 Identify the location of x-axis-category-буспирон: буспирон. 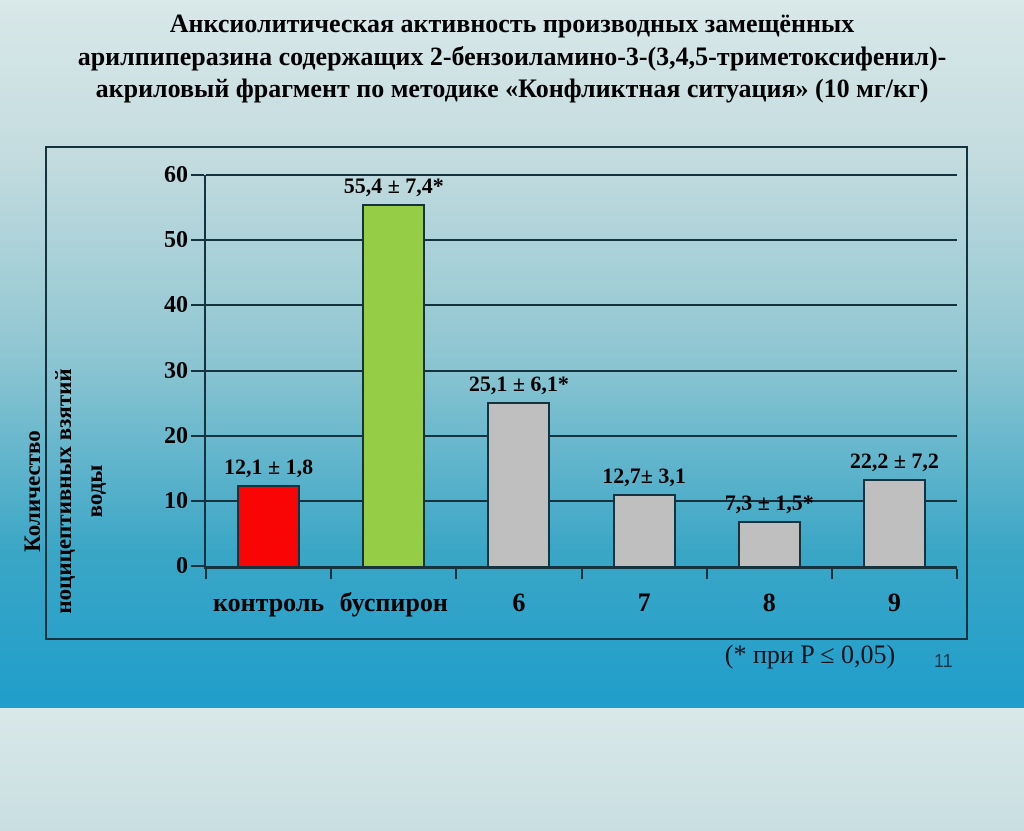
(393, 602).